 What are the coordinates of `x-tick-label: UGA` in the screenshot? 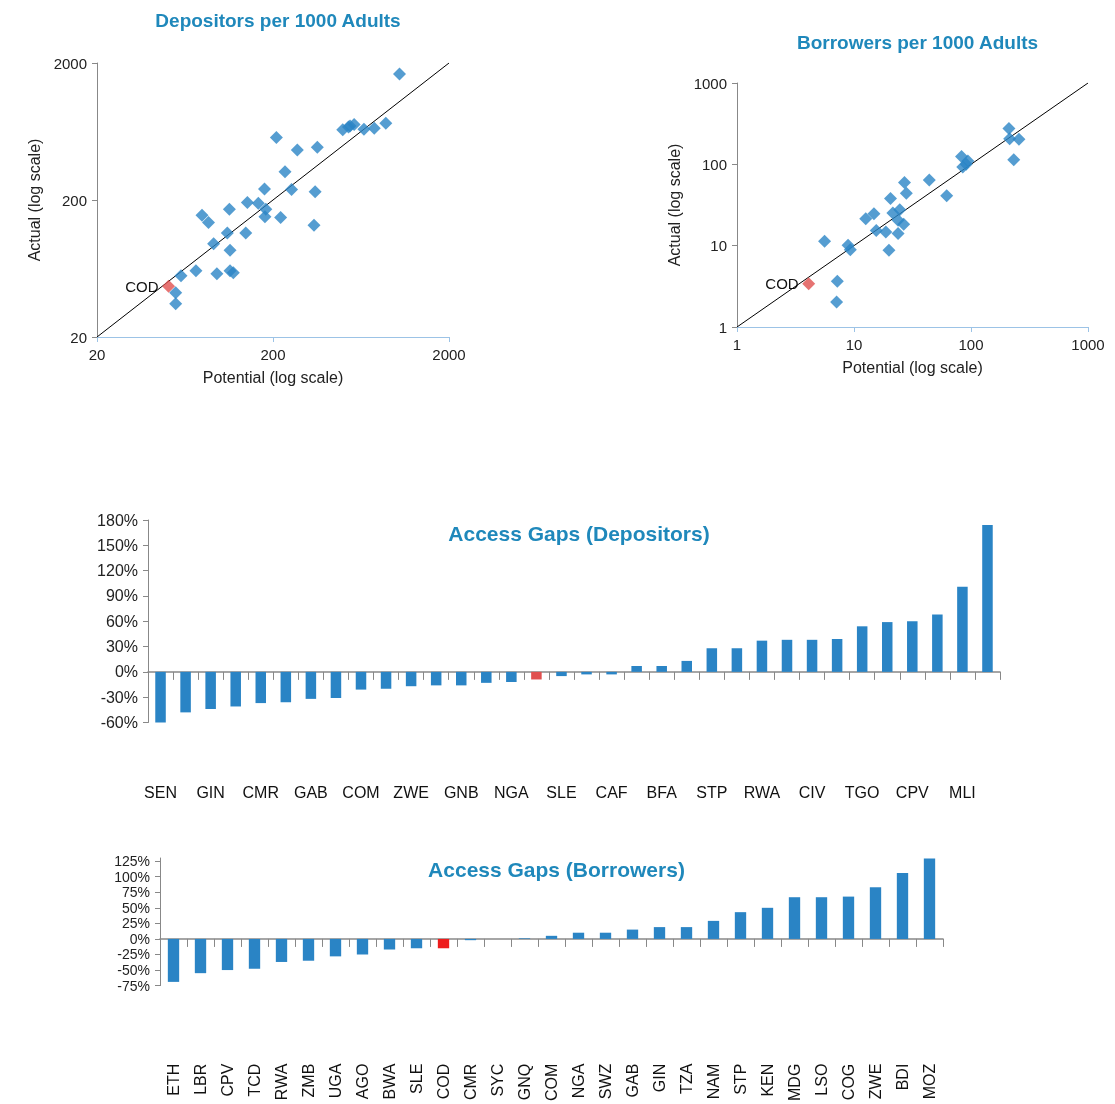 It's located at (335, 1081).